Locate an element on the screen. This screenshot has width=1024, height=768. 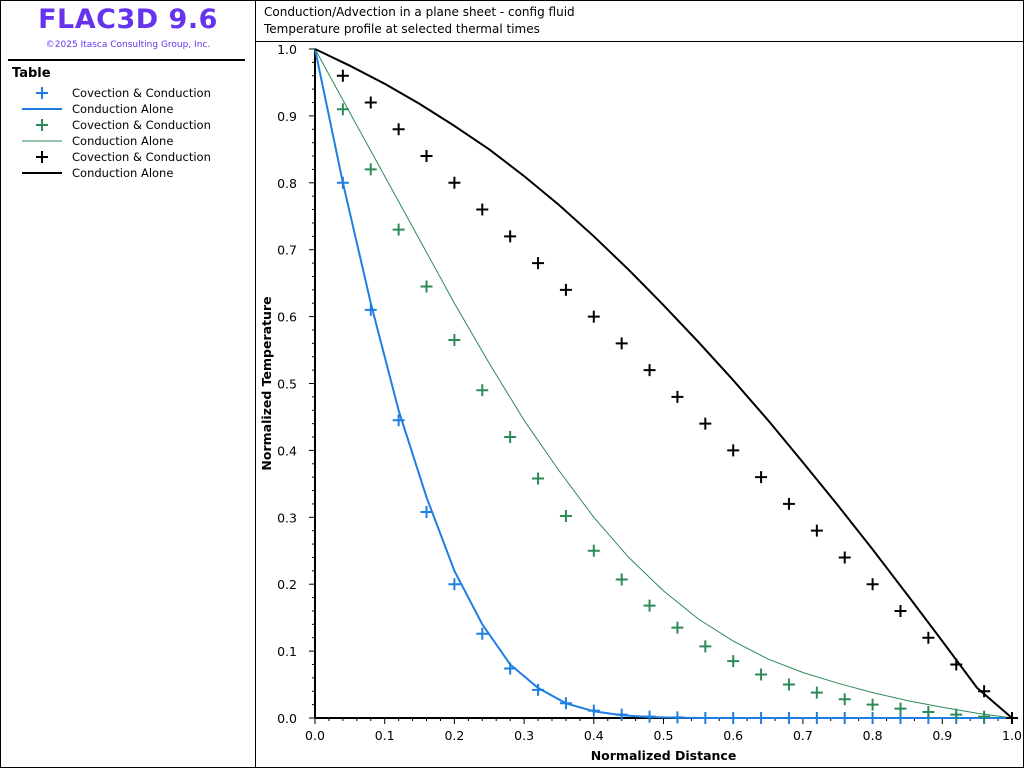
y-axis-title: Normalized Temperature is located at coordinates (266, 383).